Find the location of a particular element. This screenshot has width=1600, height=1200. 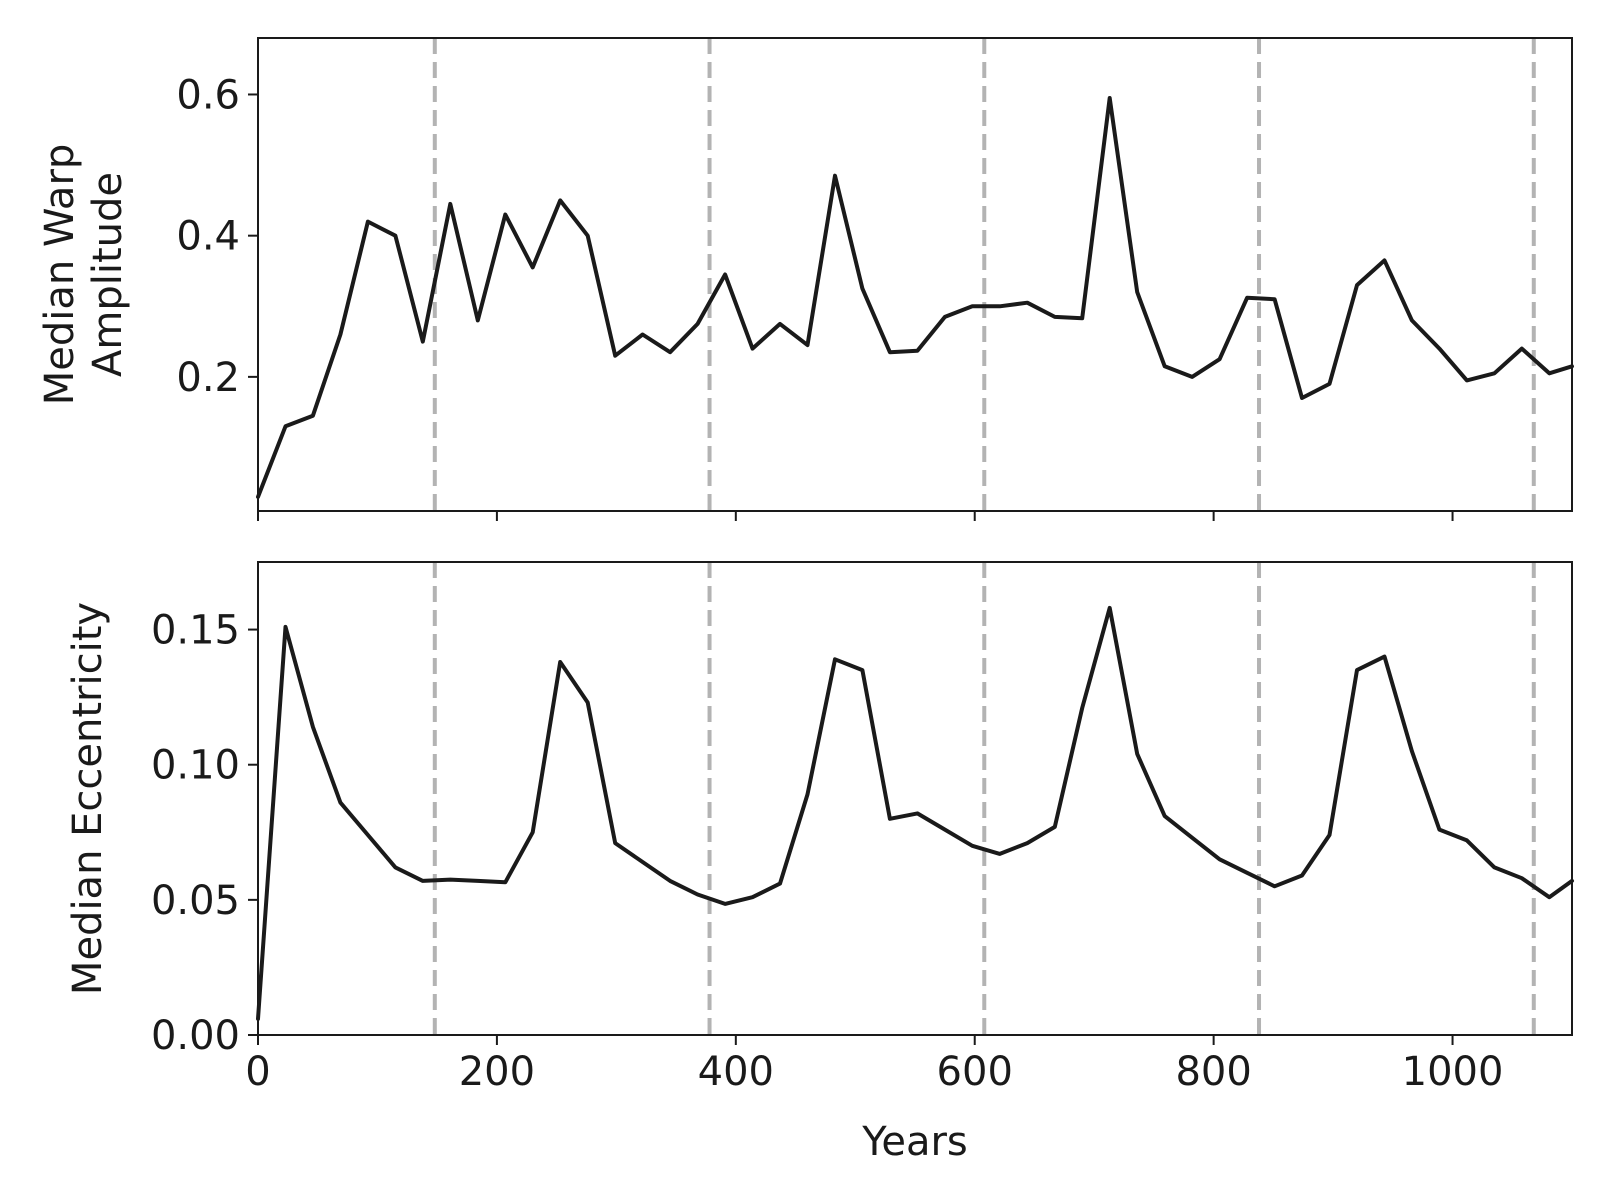

y-tick-label: 0.05 is located at coordinates (195, 901).